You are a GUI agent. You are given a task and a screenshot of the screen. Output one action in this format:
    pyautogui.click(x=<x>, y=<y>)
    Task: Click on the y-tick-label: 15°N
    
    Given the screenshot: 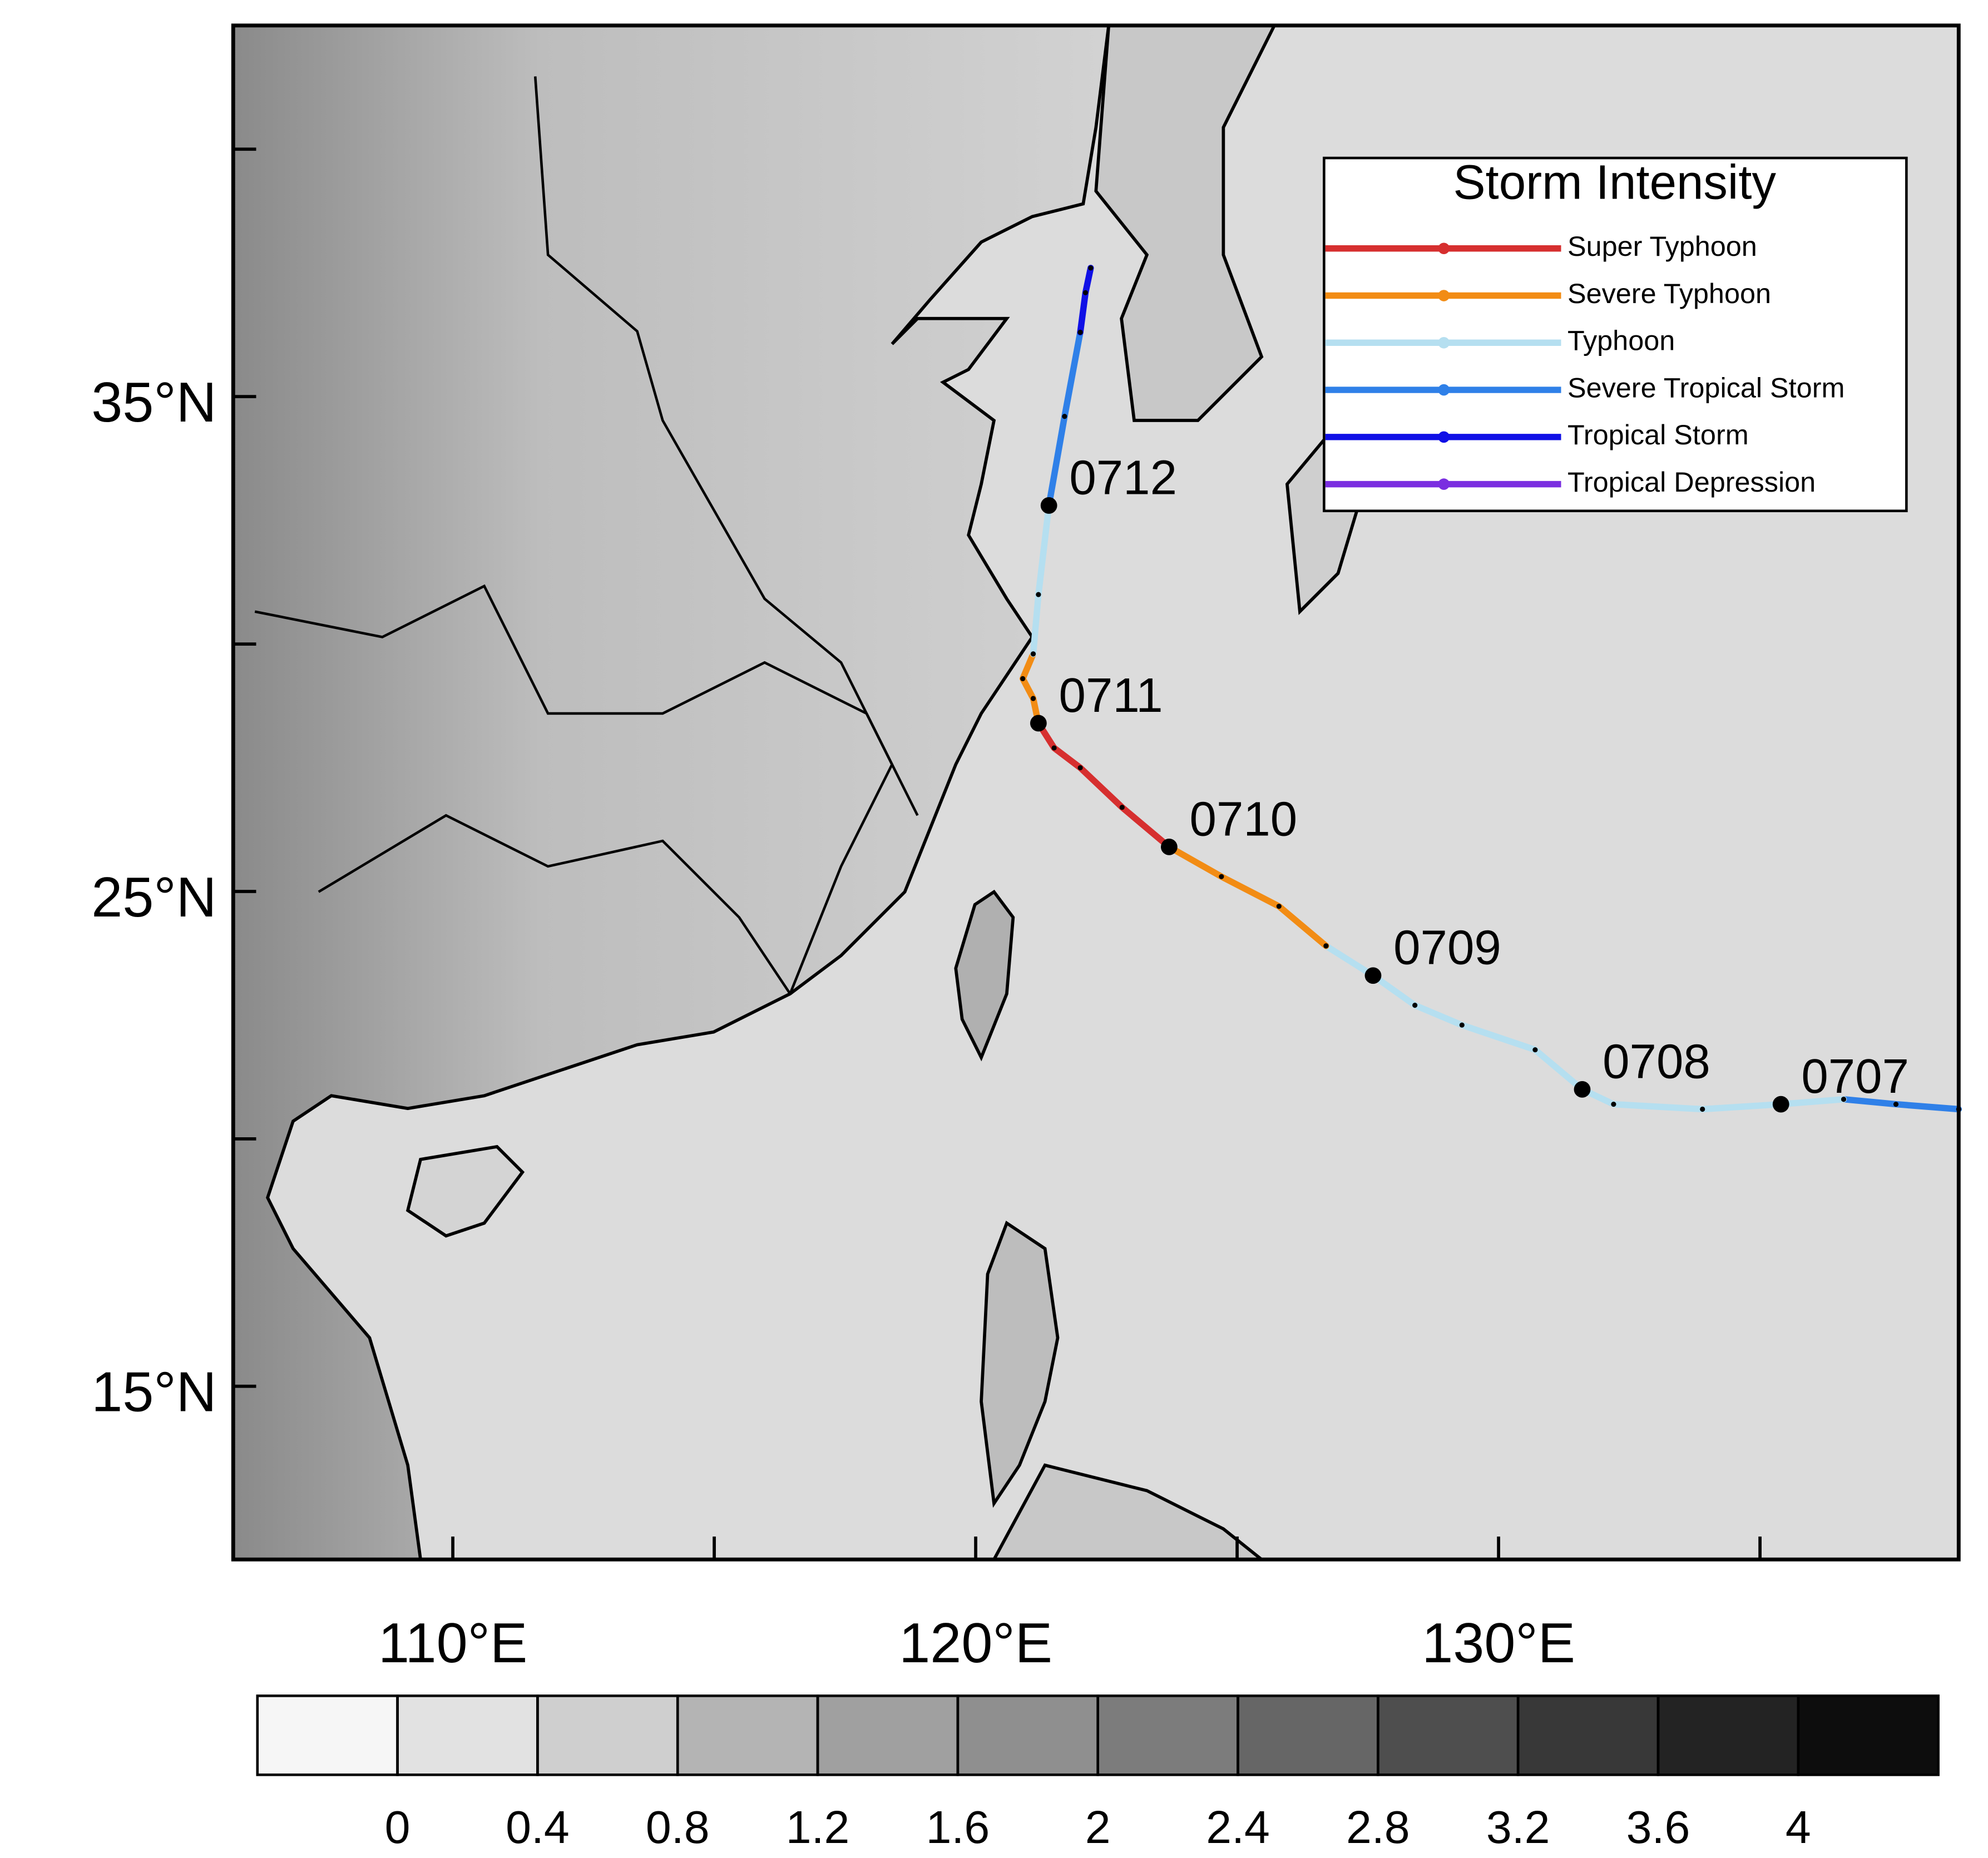 What is the action you would take?
    pyautogui.click(x=153, y=1392)
    